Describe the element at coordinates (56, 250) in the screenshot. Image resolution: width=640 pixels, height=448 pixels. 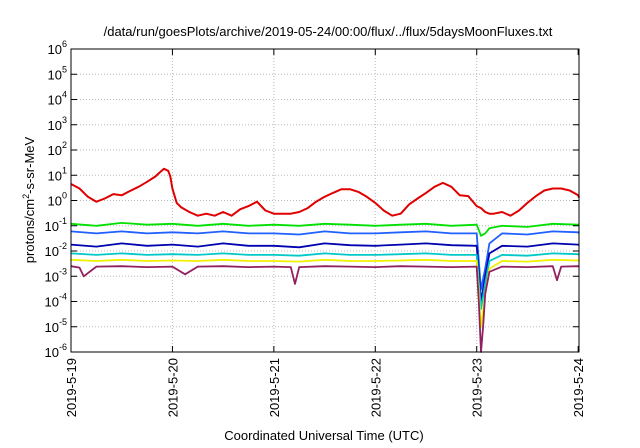
I see `y-tick-label: 10⁻²` at that location.